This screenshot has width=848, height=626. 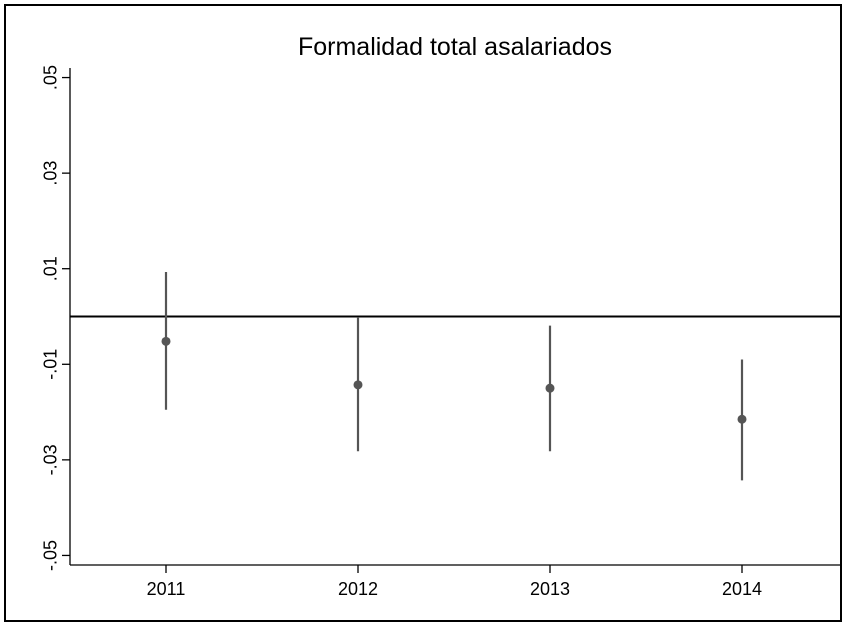 I want to click on x-tick-label: 2014, so click(x=742, y=589).